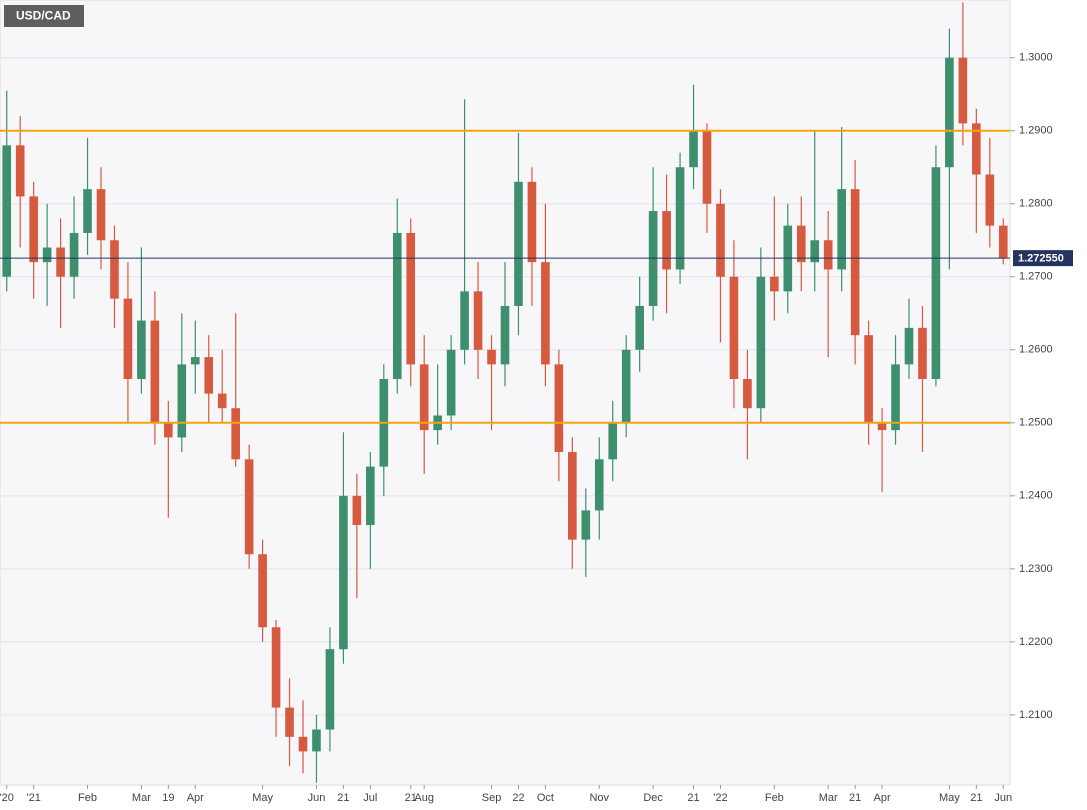  I want to click on y-tick-label: 1.2200, so click(1036, 642).